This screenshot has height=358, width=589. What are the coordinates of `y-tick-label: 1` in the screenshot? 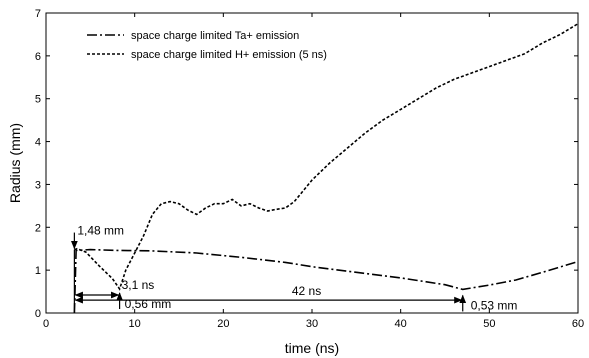 It's located at (38, 271).